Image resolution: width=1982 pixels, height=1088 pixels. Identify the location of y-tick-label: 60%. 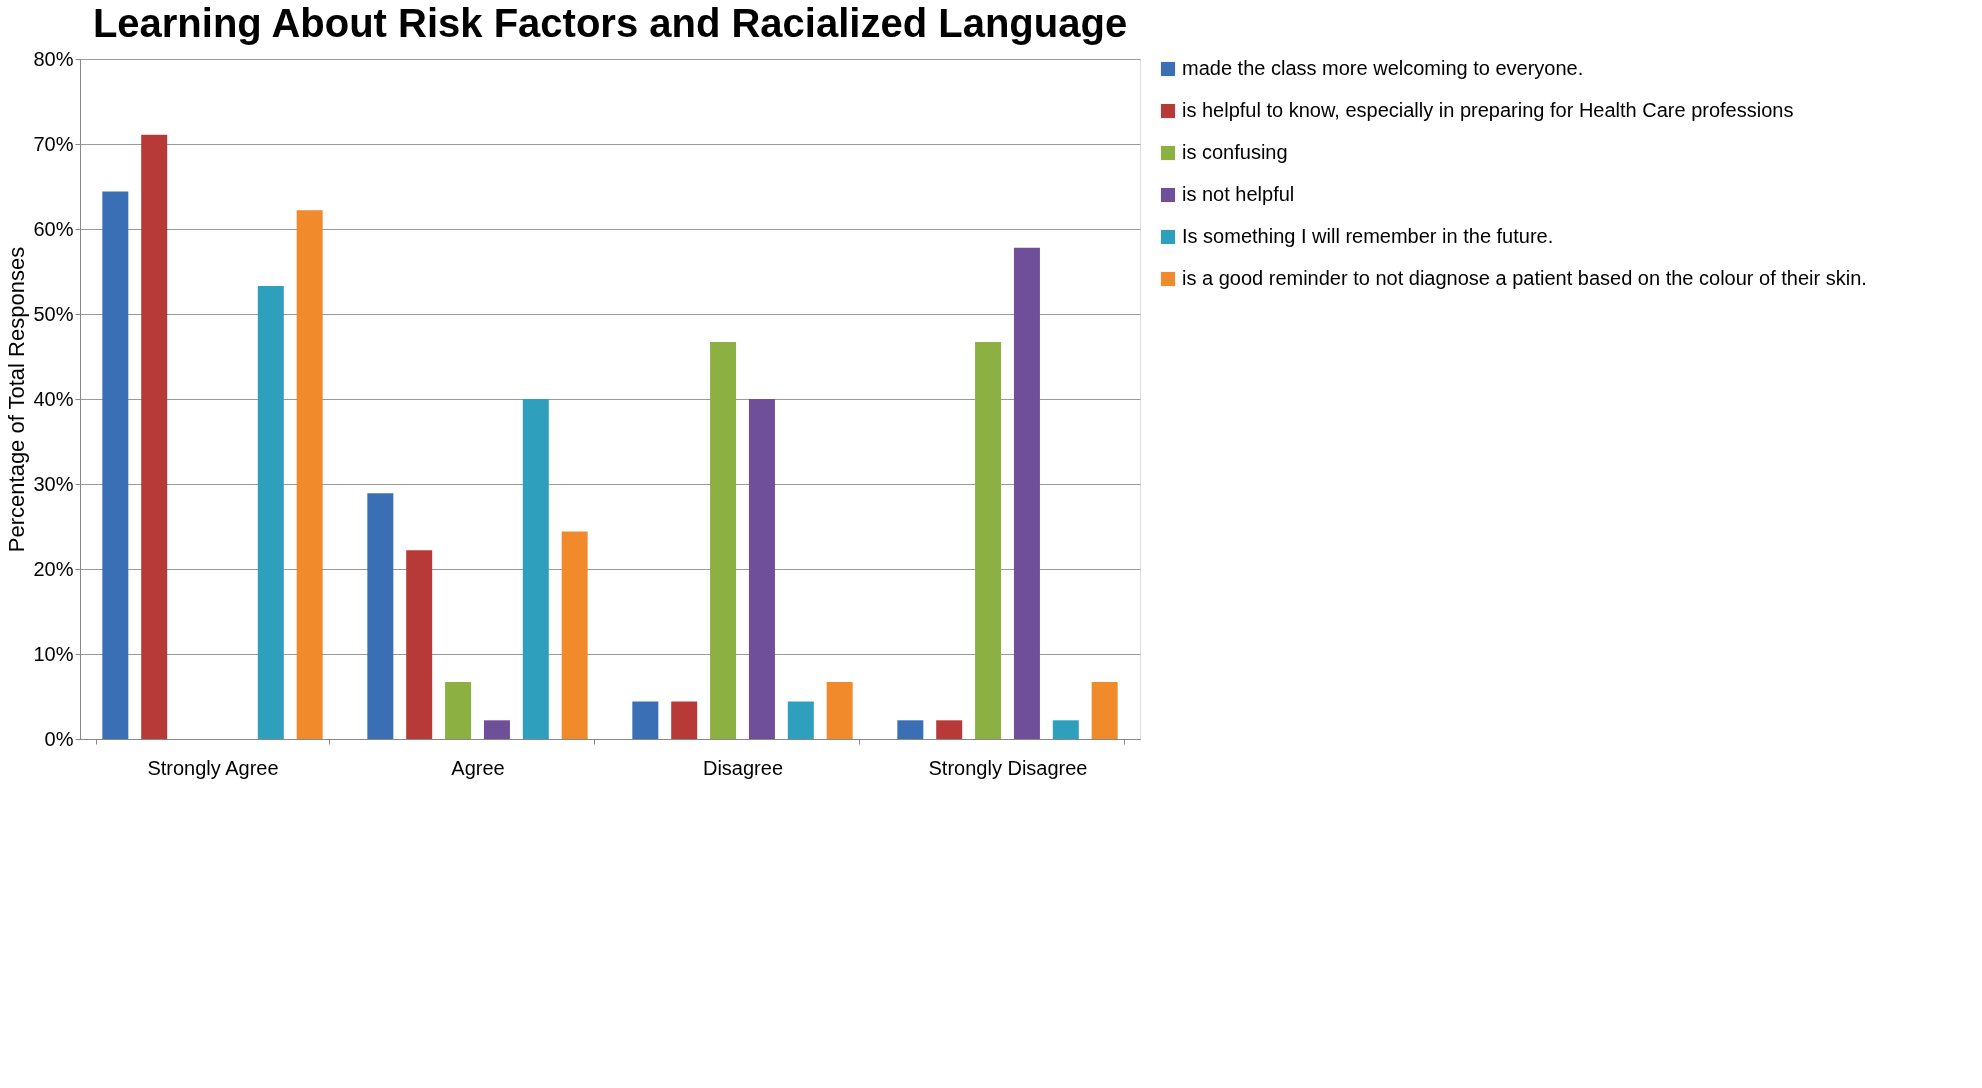
(53, 228).